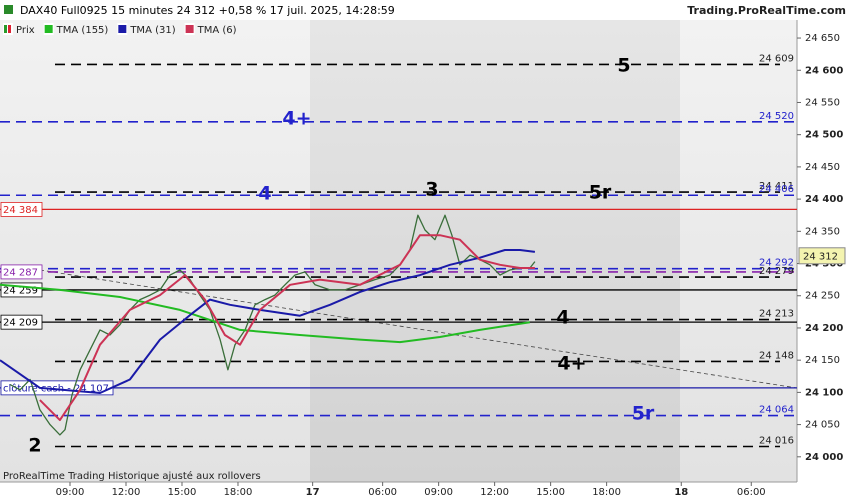  Describe the element at coordinates (265, 313) in the screenshot. I see `tma-line` at that location.